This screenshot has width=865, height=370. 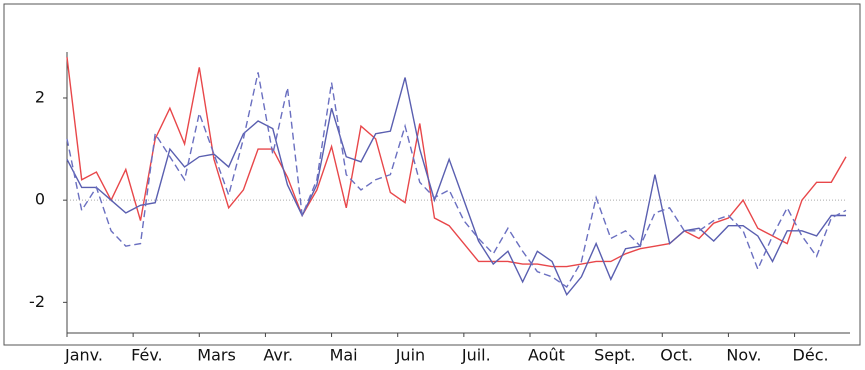 I want to click on x-tick-label: Août, so click(x=546, y=355).